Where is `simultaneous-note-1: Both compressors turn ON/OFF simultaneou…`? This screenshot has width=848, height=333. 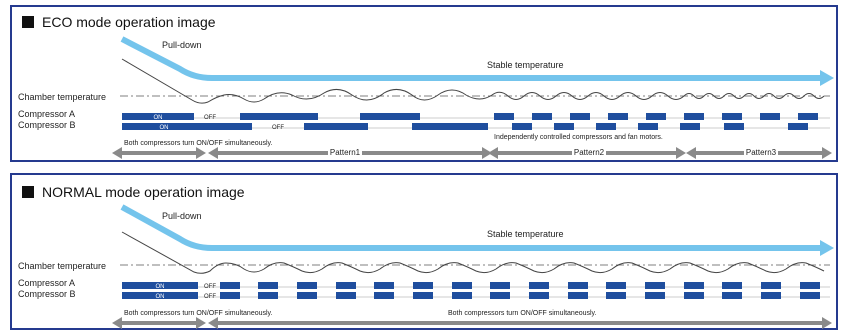 simultaneous-note-1: Both compressors turn ON/OFF simultaneou… is located at coordinates (198, 313).